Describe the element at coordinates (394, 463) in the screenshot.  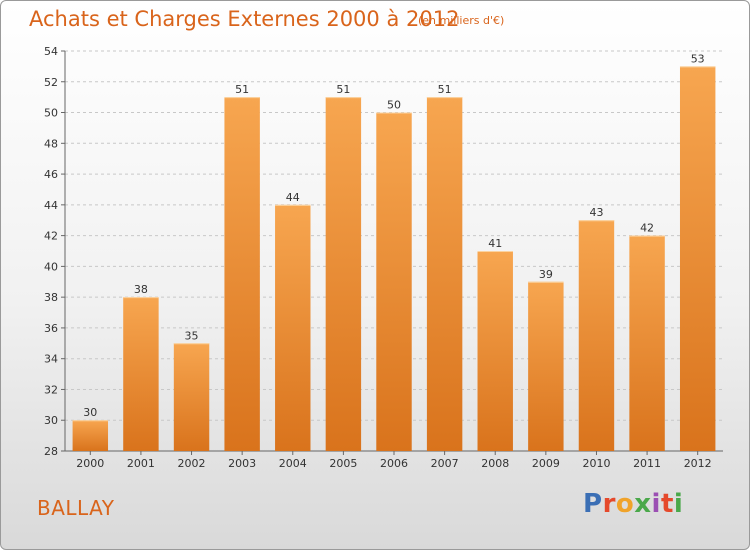
I see `x-tick-label-2006: 2006` at that location.